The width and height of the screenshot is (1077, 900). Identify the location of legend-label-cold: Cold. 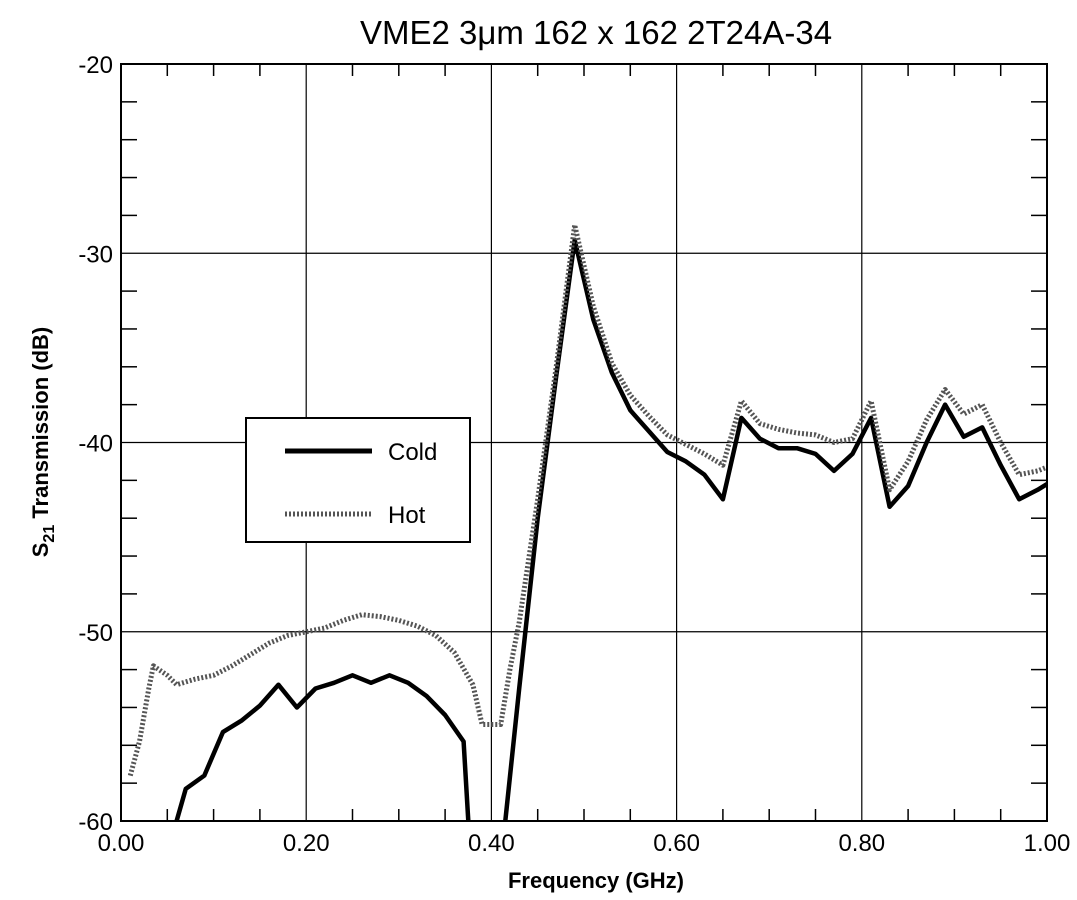
(412, 452).